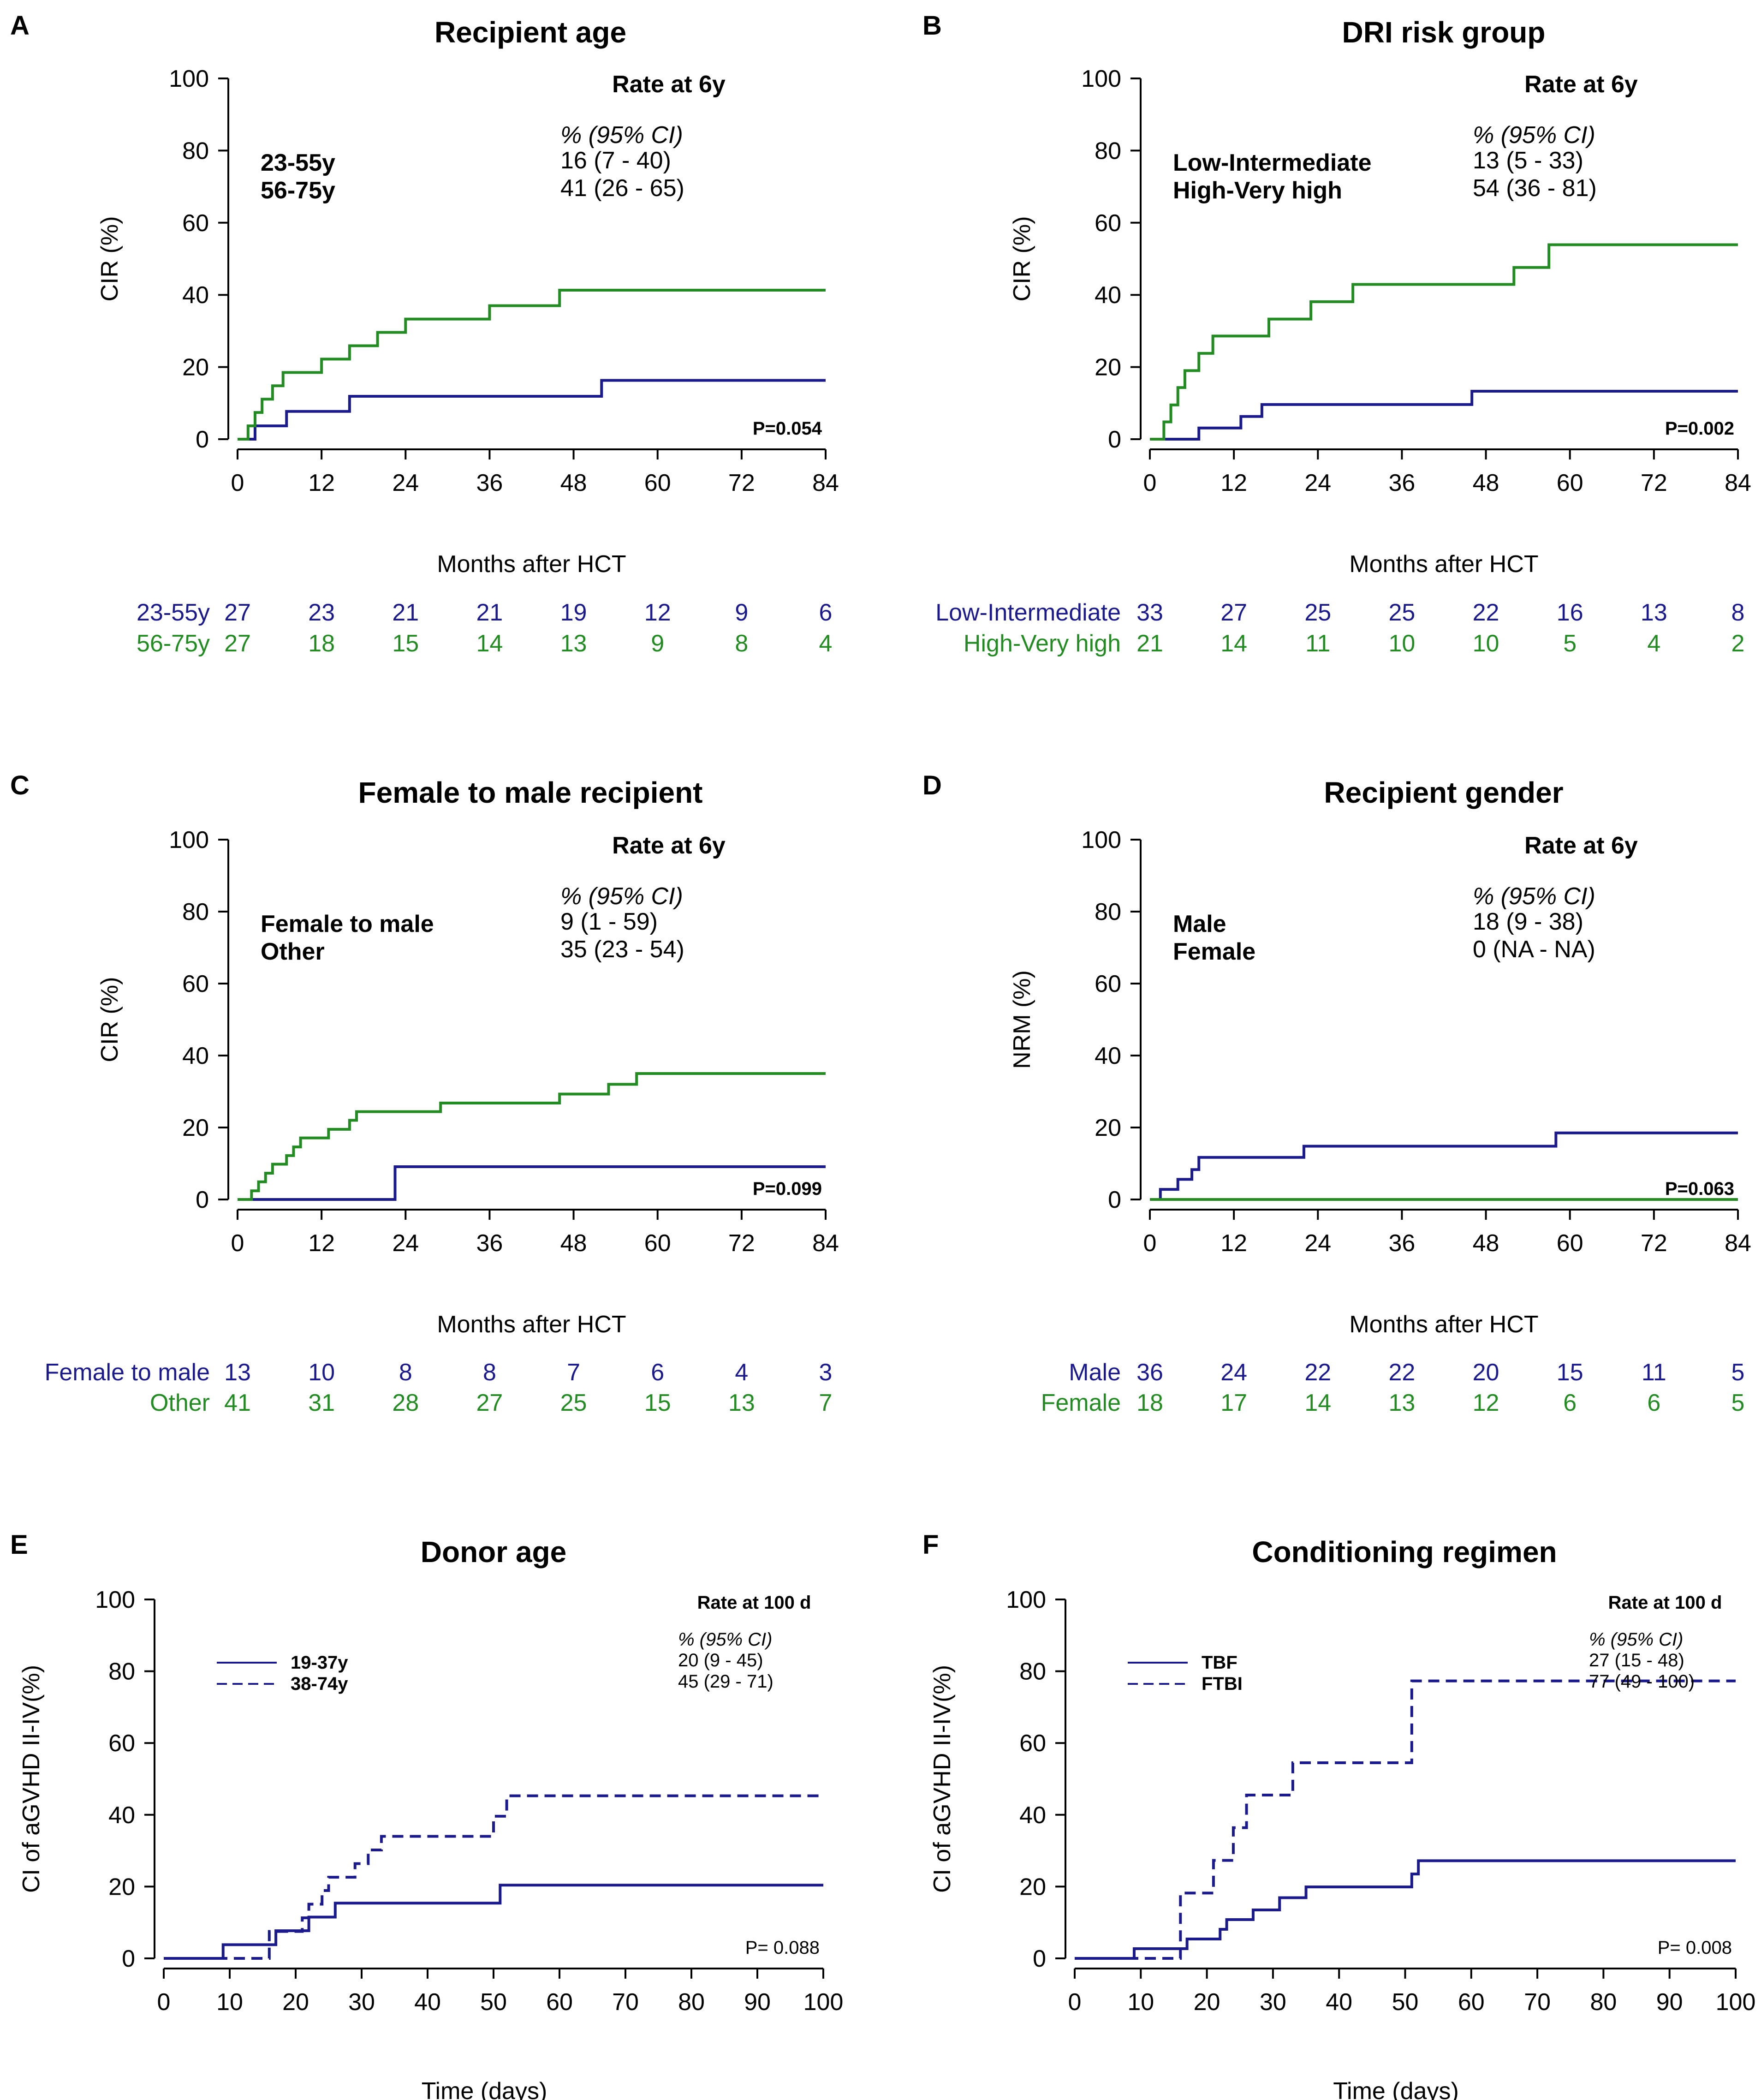 This screenshot has height=2100, width=1761. Describe the element at coordinates (293, 951) in the screenshot. I see `legend-label: Other` at that location.